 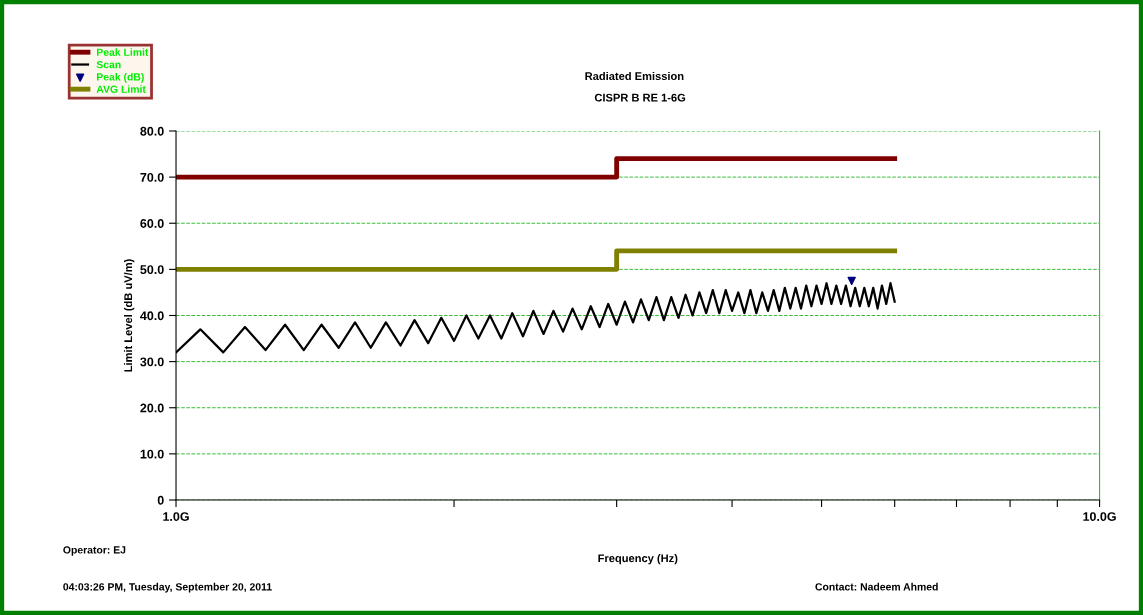 I want to click on y-tick-label: 30.0, so click(x=152, y=362).